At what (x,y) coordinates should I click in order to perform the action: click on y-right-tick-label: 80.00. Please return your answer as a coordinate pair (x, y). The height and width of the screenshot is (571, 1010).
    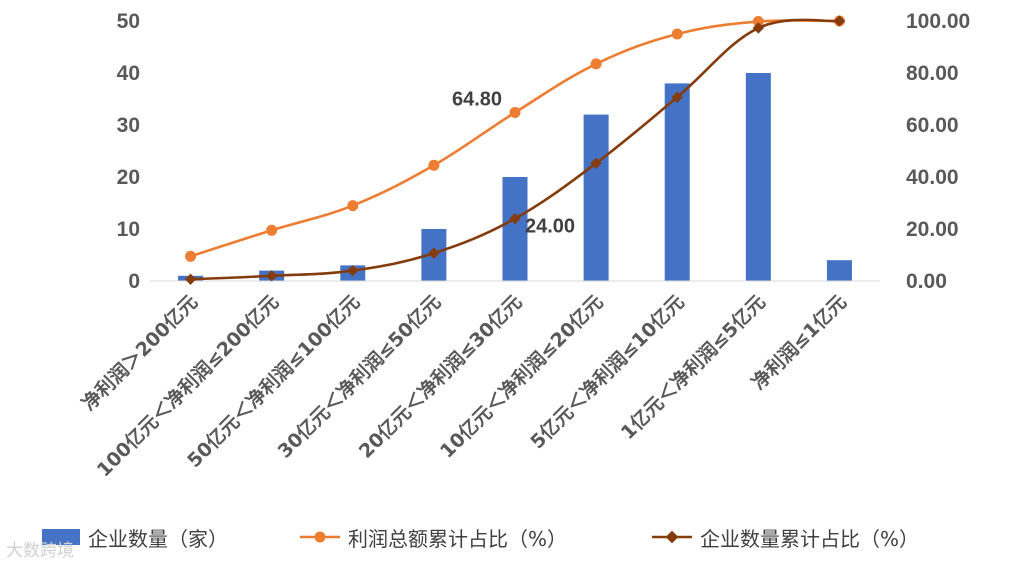
    Looking at the image, I should click on (932, 73).